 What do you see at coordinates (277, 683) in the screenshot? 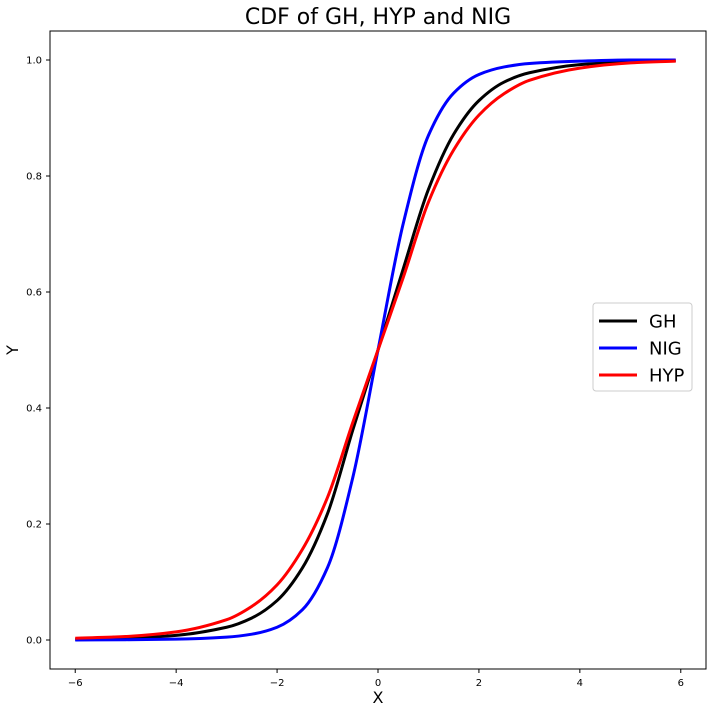
I see `x-tick-label: −2` at bounding box center [277, 683].